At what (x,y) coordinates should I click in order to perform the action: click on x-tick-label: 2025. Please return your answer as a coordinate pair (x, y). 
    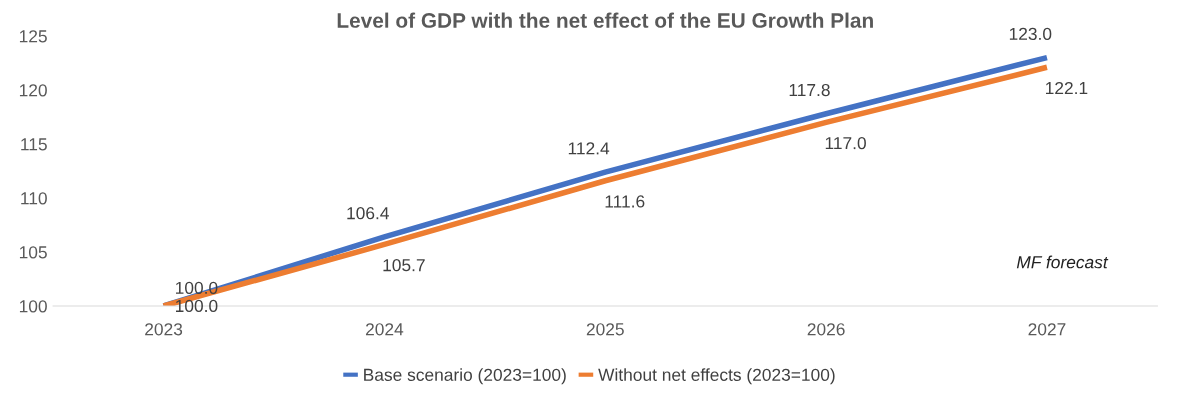
    Looking at the image, I should click on (605, 329).